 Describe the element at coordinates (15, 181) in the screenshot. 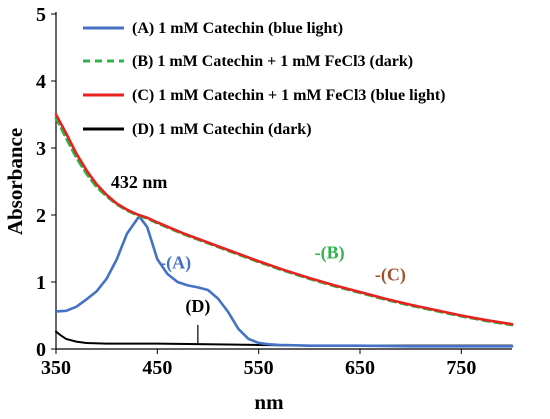

I see `y-axis-title: Absorbance` at that location.